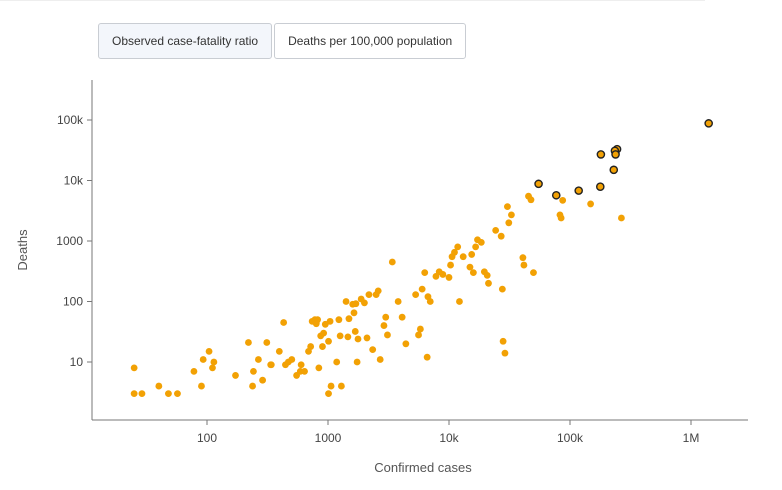  I want to click on tab-deaths-per-100000-population: Deaths per 100,000 population, so click(370, 41).